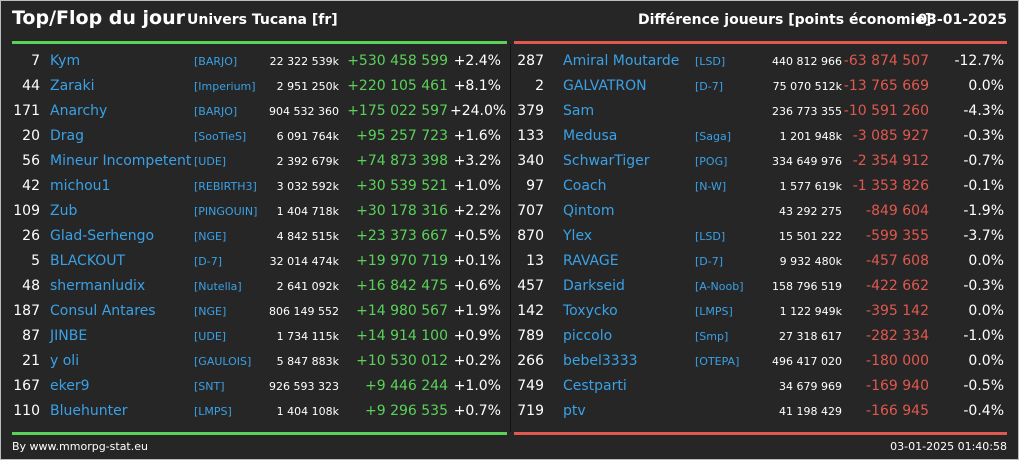 This screenshot has width=1019, height=460. I want to click on player-name-link: Mineur Incompetent, so click(121, 161).